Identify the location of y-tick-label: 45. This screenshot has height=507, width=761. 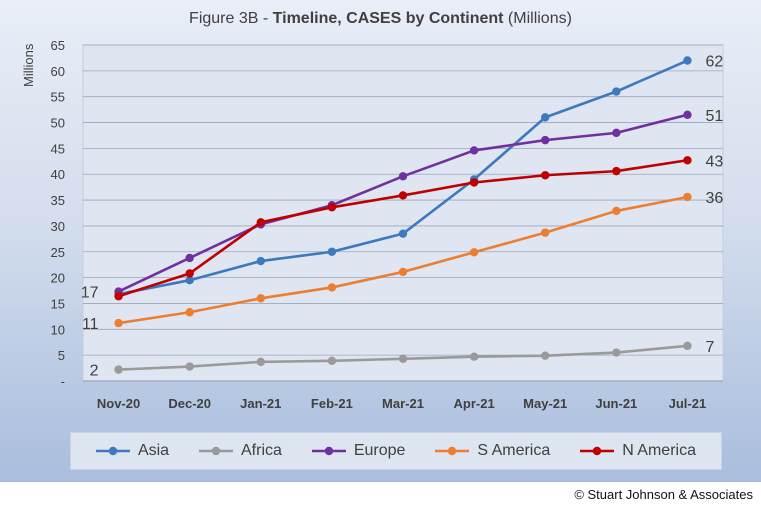
(58, 148).